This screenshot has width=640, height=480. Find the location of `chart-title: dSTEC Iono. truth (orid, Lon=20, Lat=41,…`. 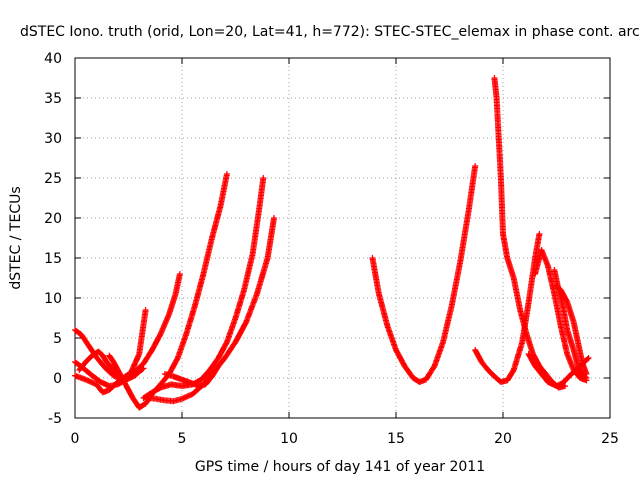

chart-title: dSTEC Iono. truth (orid, Lon=20, Lat=41,… is located at coordinates (330, 32).